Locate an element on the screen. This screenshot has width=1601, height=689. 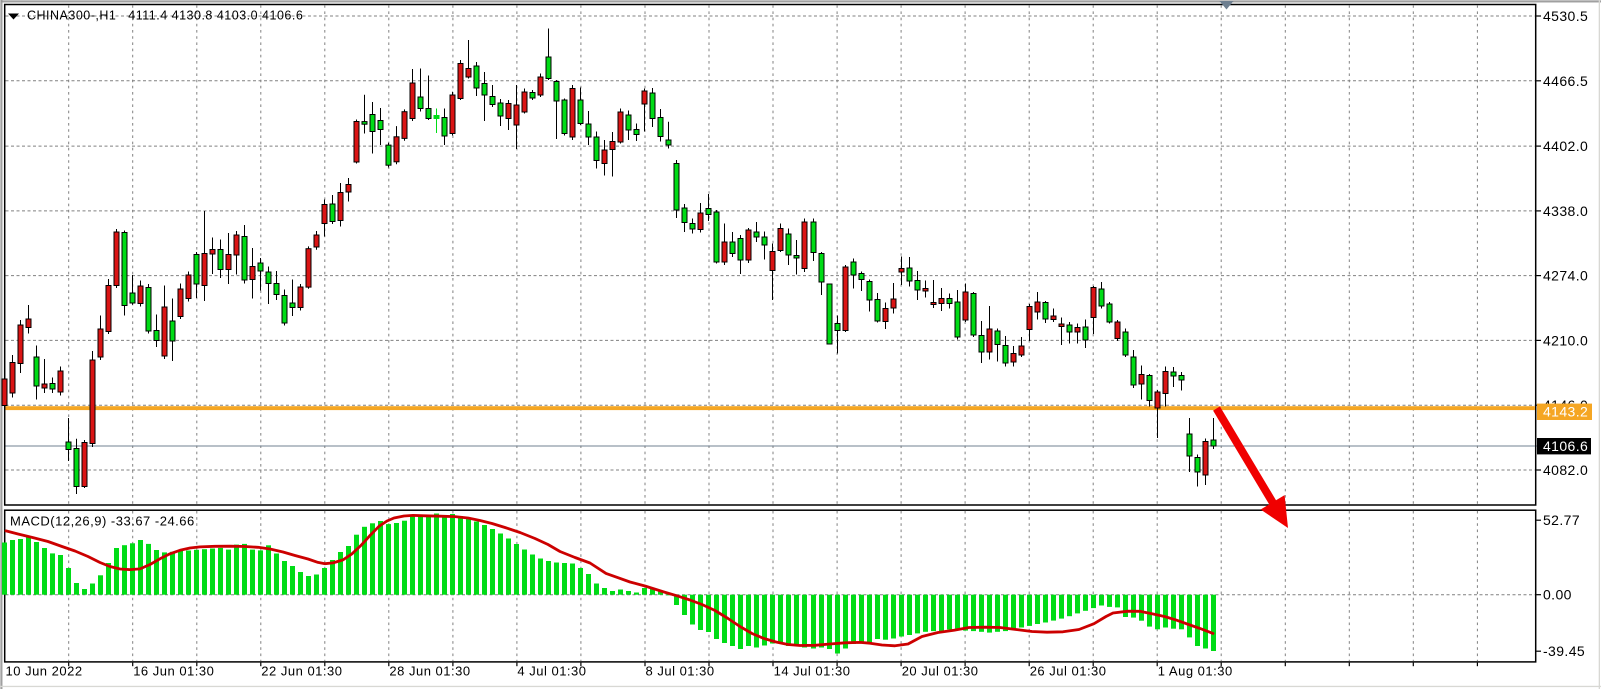
svg-text: 14 Jul 01:30 is located at coordinates (812, 671).